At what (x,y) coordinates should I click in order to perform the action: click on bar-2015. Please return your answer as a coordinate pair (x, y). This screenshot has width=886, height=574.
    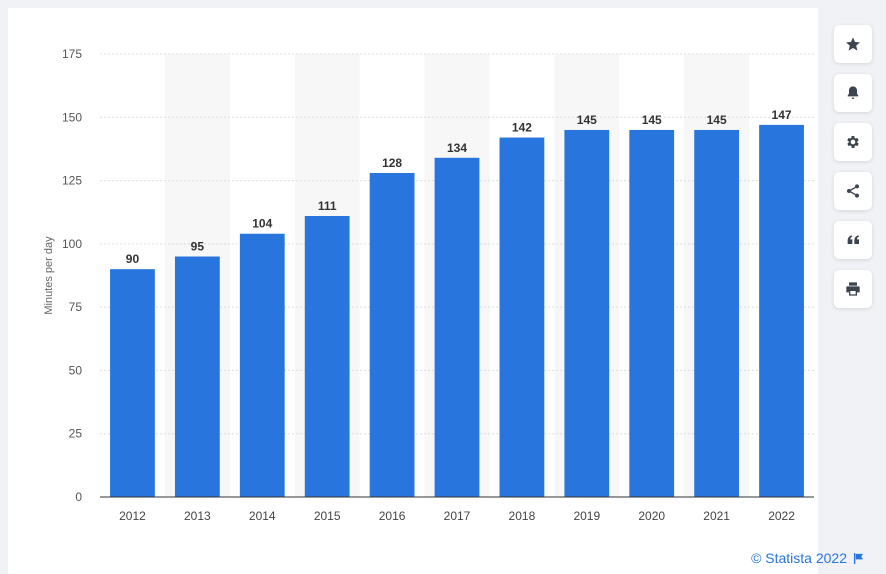
    Looking at the image, I should click on (327, 357).